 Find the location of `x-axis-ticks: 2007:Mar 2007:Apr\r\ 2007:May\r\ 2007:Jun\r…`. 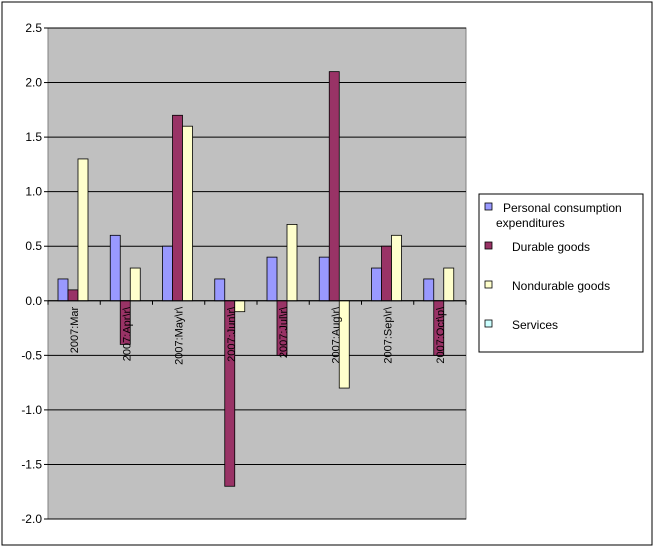

x-axis-ticks: 2007:Mar 2007:Apr\r\ 2007:May\r\ 2007:Jun\r… is located at coordinates (257, 332).